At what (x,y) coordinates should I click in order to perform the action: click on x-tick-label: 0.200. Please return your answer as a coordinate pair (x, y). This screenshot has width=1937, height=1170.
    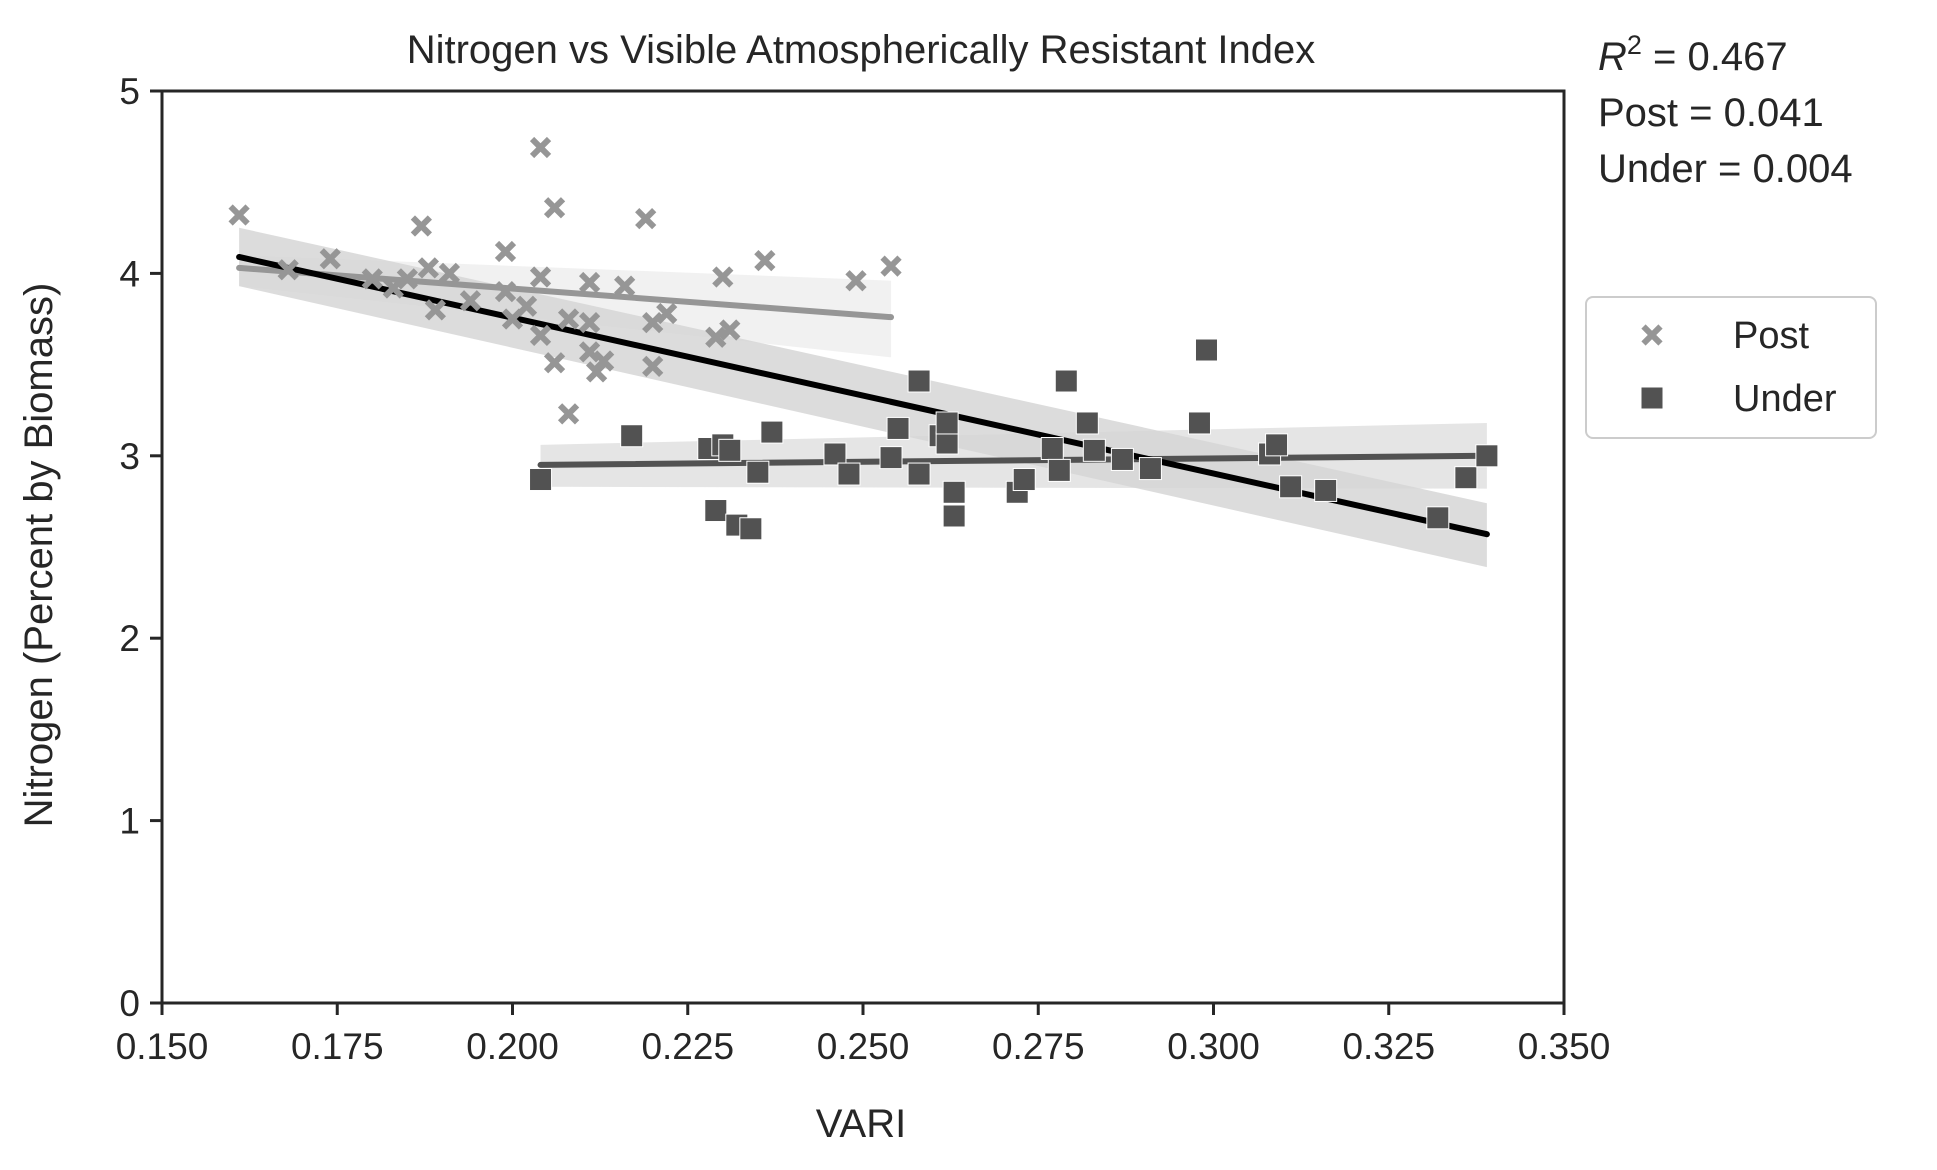
    Looking at the image, I should click on (512, 1046).